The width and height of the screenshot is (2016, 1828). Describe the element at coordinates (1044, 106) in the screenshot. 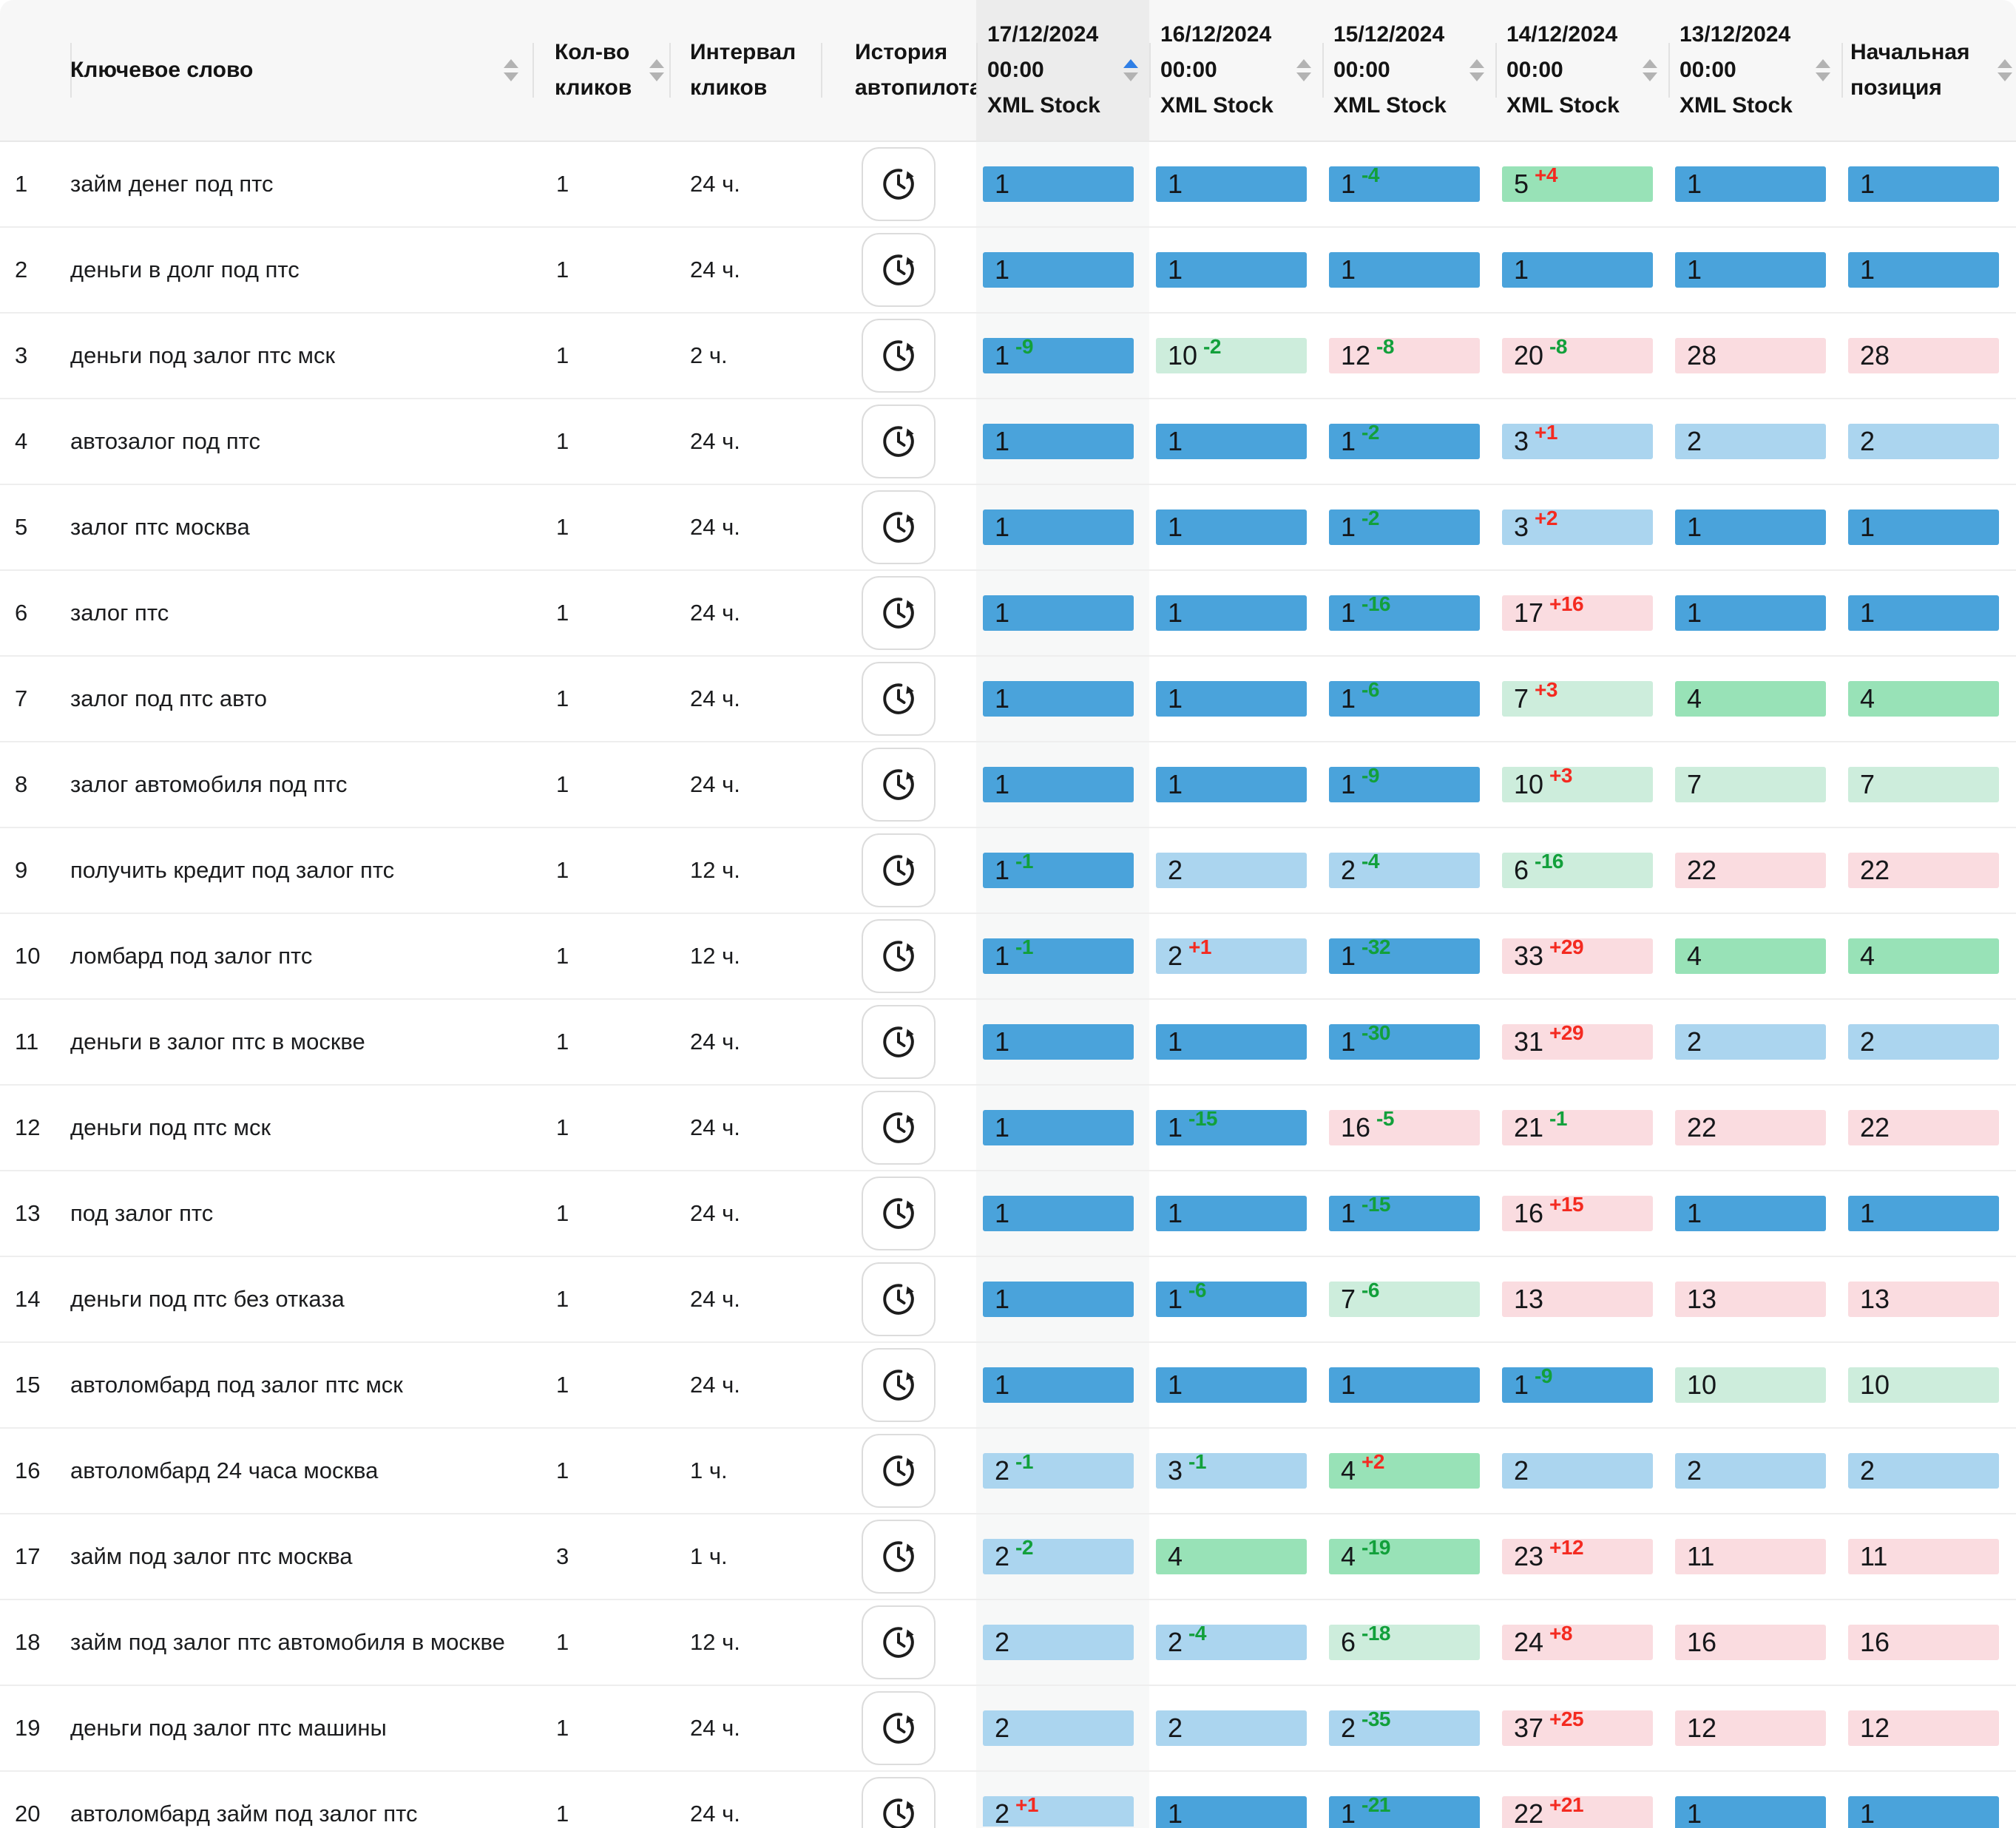

I see `header-date-17-12-source: XML Stock` at that location.